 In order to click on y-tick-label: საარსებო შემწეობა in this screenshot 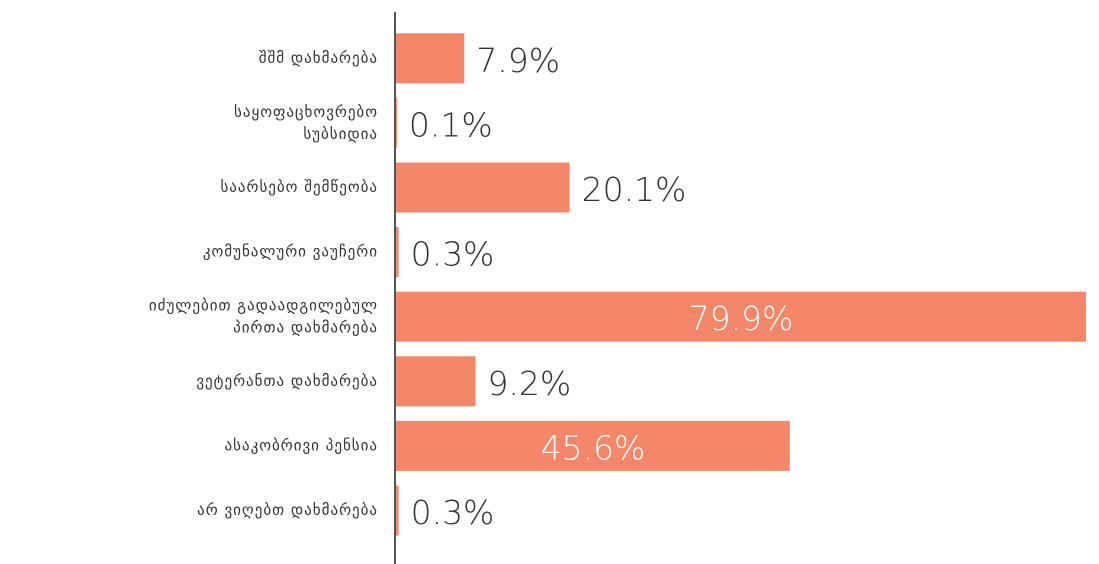, I will do `click(299, 187)`.